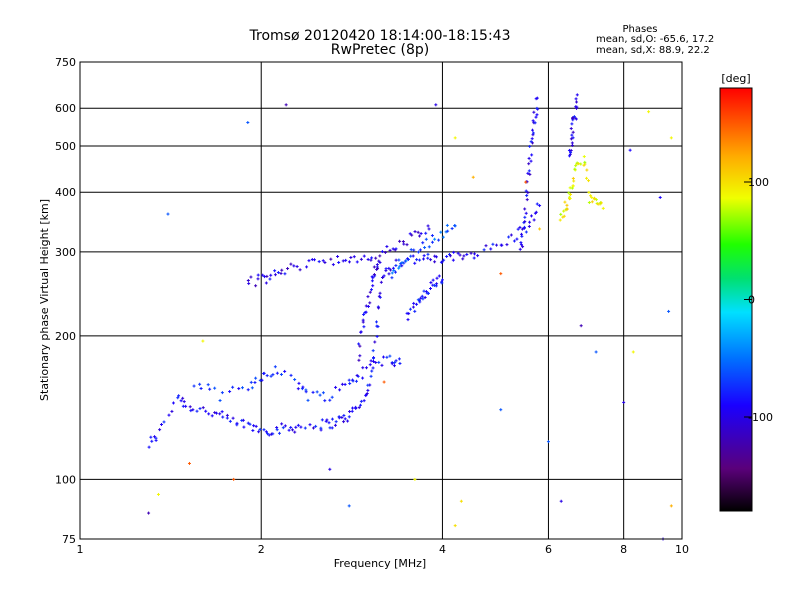 This screenshot has width=800, height=600. Describe the element at coordinates (751, 300) in the screenshot. I see `colorbar-tick-label: 0` at that location.